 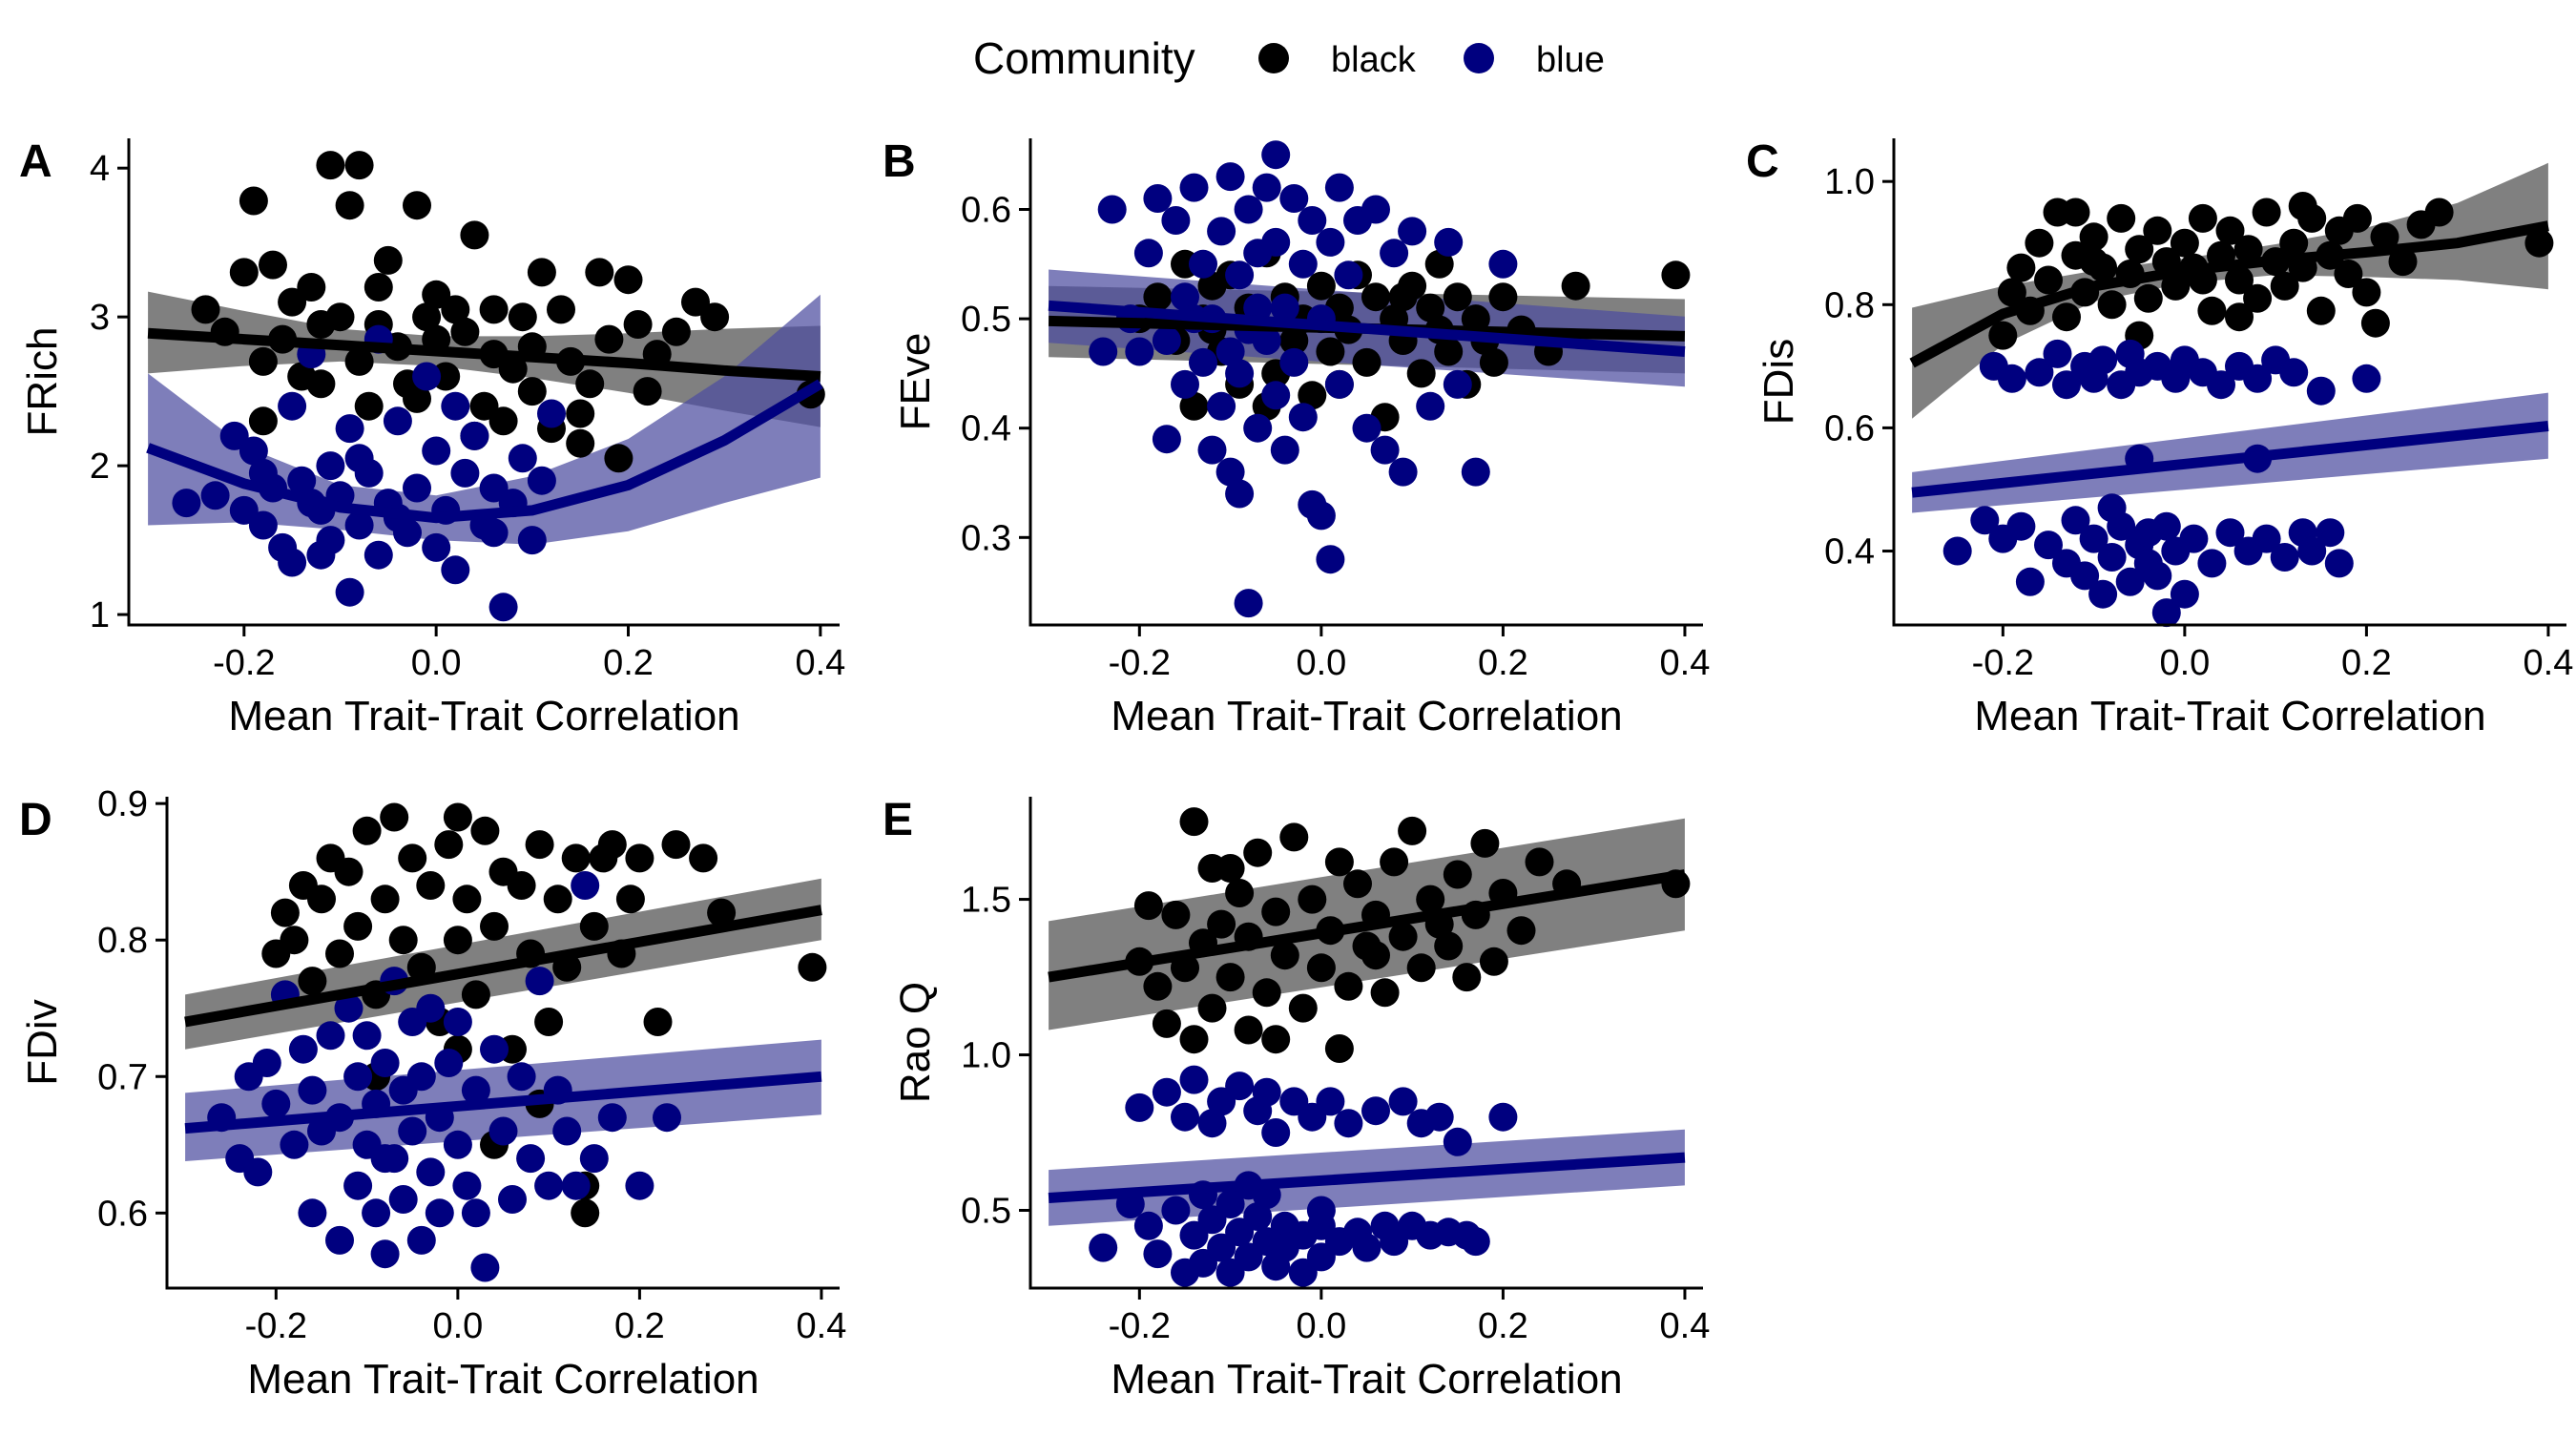 I want to click on y-tick-label: 0.5, so click(x=986, y=1212).